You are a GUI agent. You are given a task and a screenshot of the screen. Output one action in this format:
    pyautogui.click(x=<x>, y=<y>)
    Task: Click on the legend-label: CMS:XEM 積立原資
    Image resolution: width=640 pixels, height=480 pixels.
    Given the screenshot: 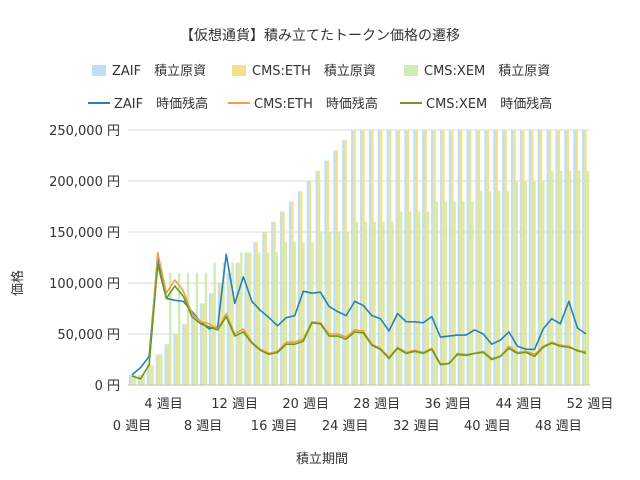 What is the action you would take?
    pyautogui.click(x=487, y=71)
    